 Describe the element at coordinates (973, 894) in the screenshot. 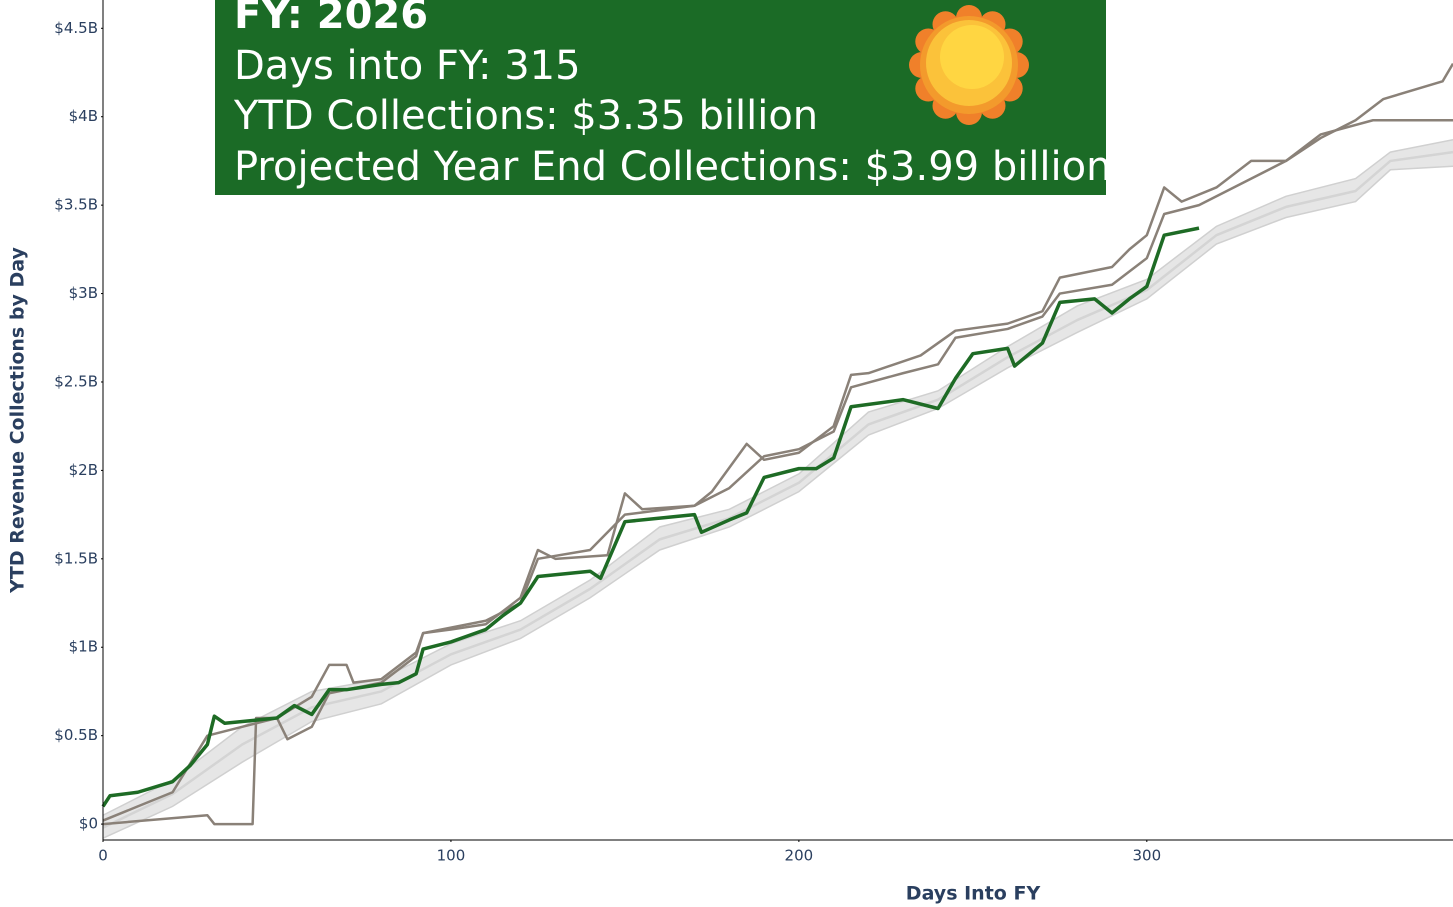

I see `x-axis-title: Days Into FY` at that location.